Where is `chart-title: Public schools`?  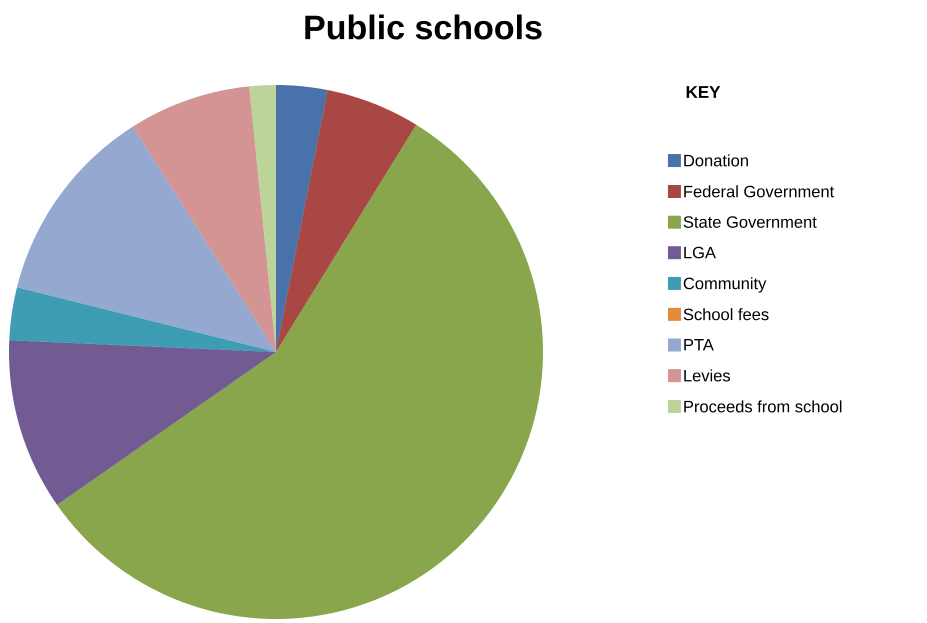
chart-title: Public schools is located at coordinates (423, 27).